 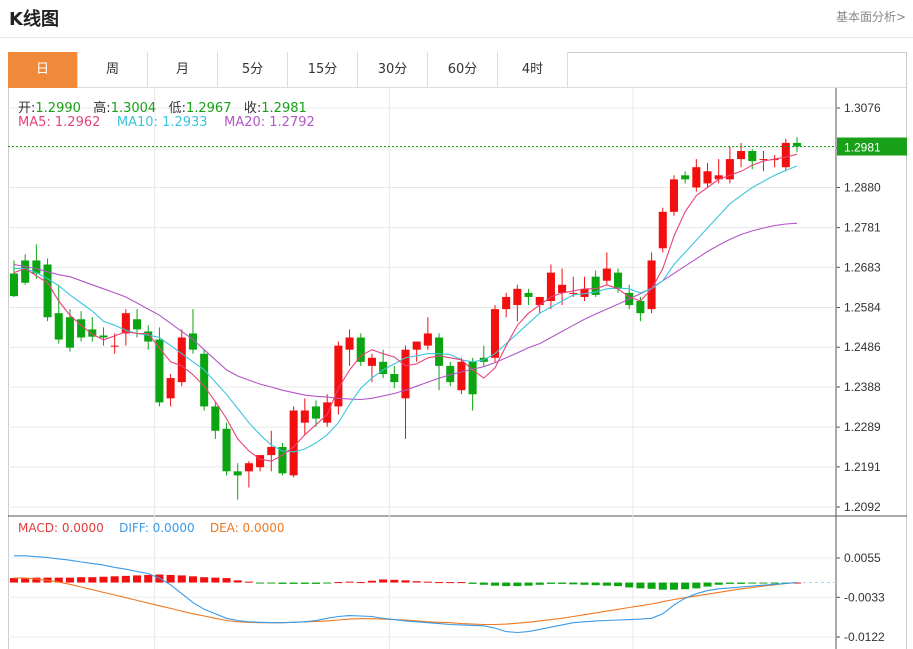 What do you see at coordinates (323, 70) in the screenshot?
I see `tab-15min: 15分` at bounding box center [323, 70].